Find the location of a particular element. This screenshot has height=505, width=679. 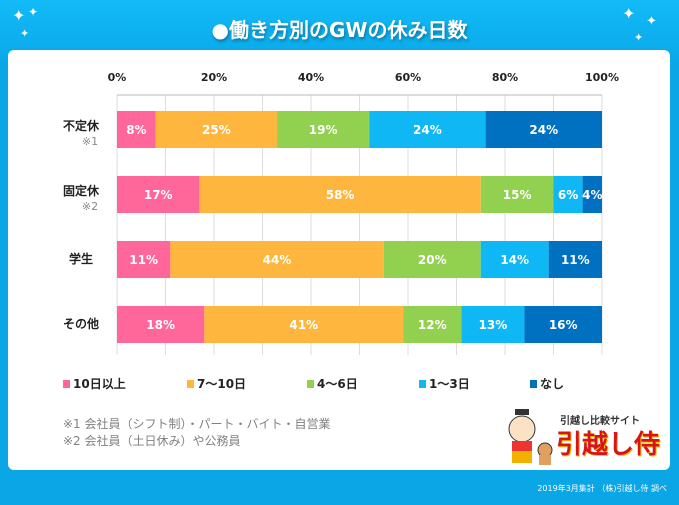

category-label: 学生 is located at coordinates (81, 258).